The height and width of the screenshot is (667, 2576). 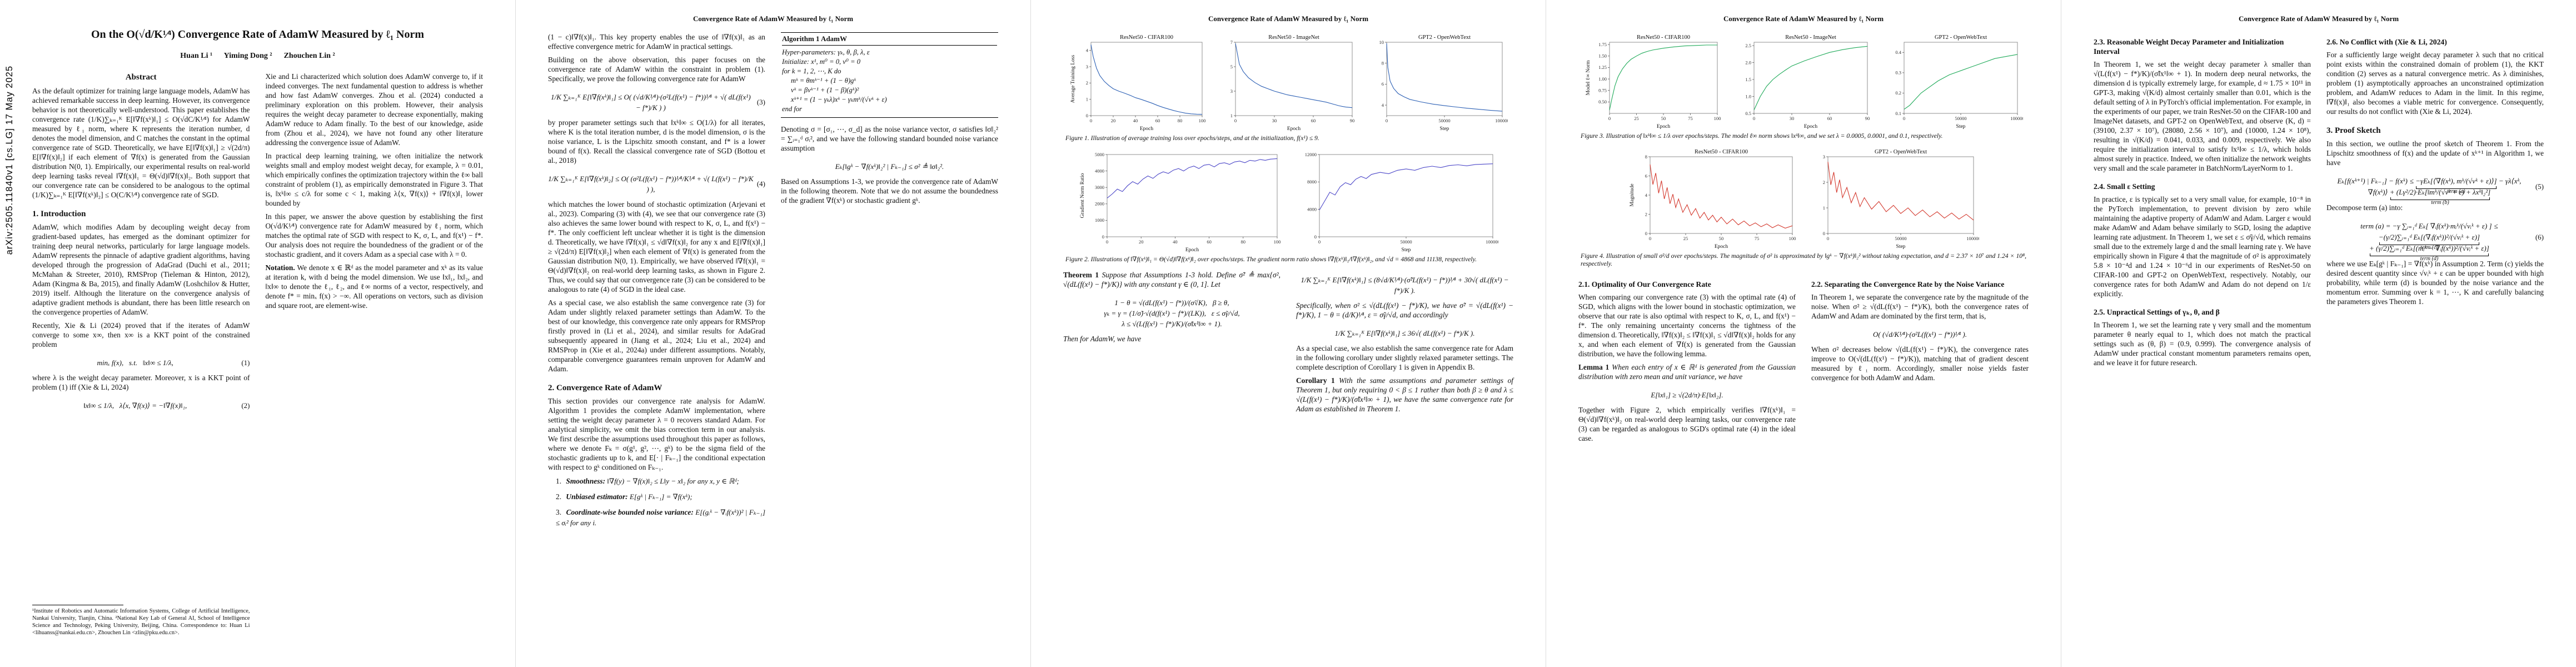 What do you see at coordinates (1172, 324) in the screenshot?
I see `settings-line-3: λ ≤ √(L(f(x¹) − f*)/K)/(σ̃‖x¹‖∞ + 1).` at bounding box center [1172, 324].